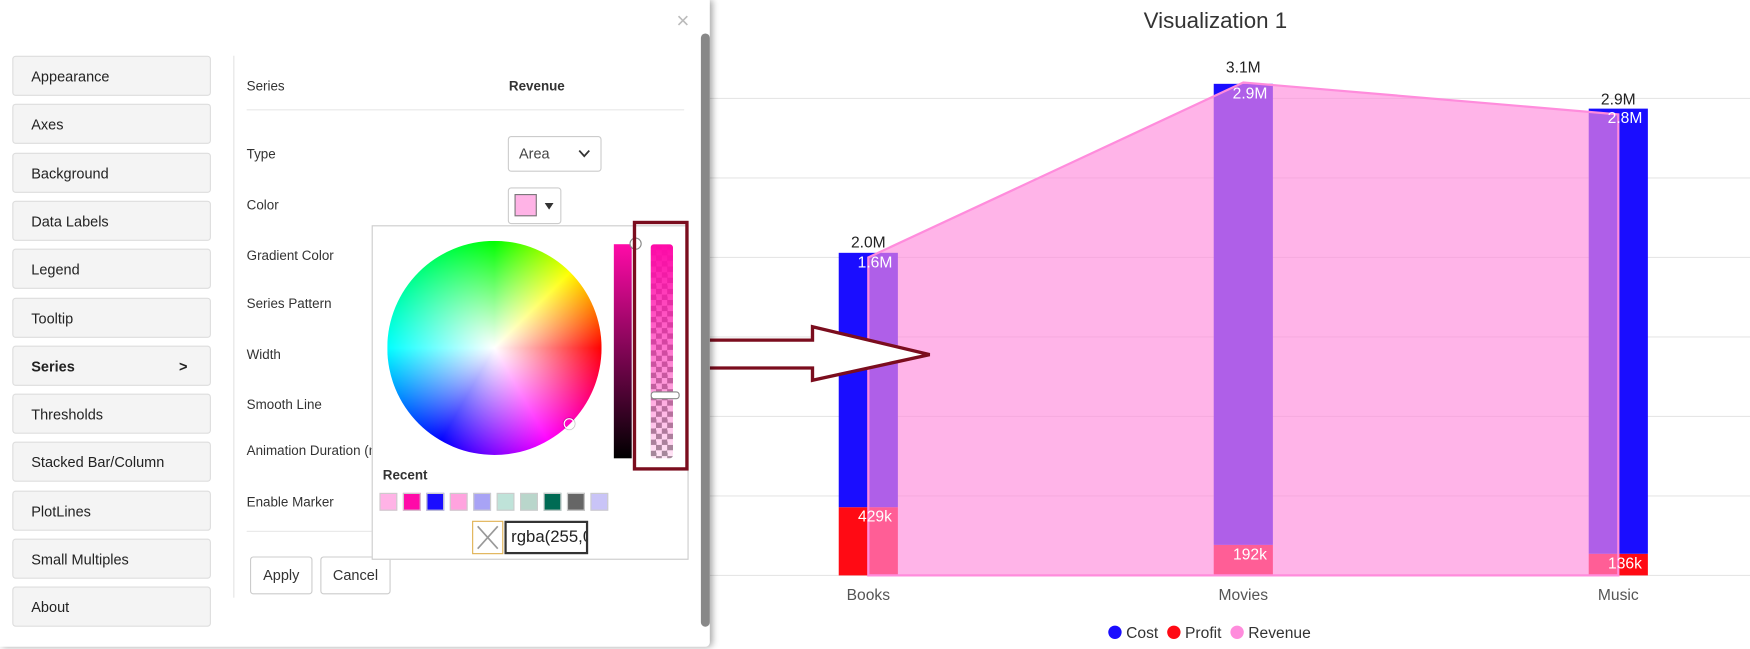 Image resolution: width=1750 pixels, height=649 pixels. What do you see at coordinates (665, 395) in the screenshot?
I see `alpha-handle` at bounding box center [665, 395].